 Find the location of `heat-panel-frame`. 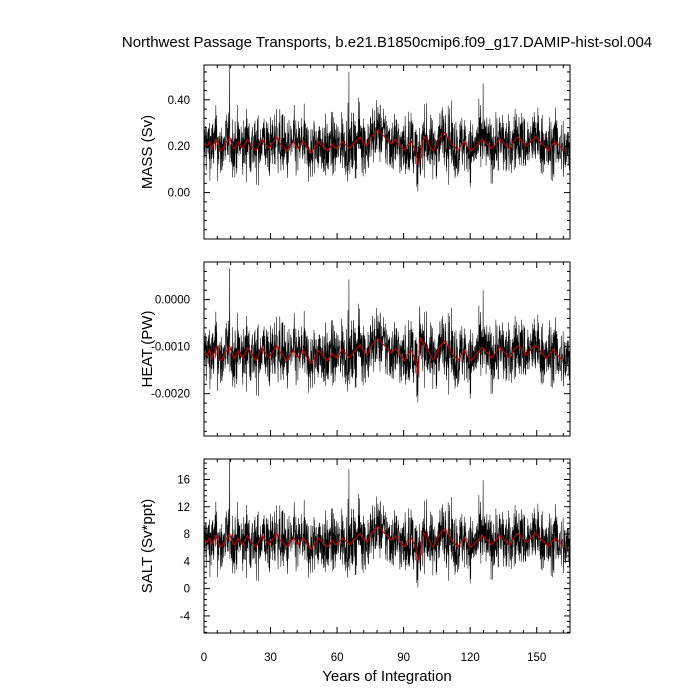

heat-panel-frame is located at coordinates (387, 349).